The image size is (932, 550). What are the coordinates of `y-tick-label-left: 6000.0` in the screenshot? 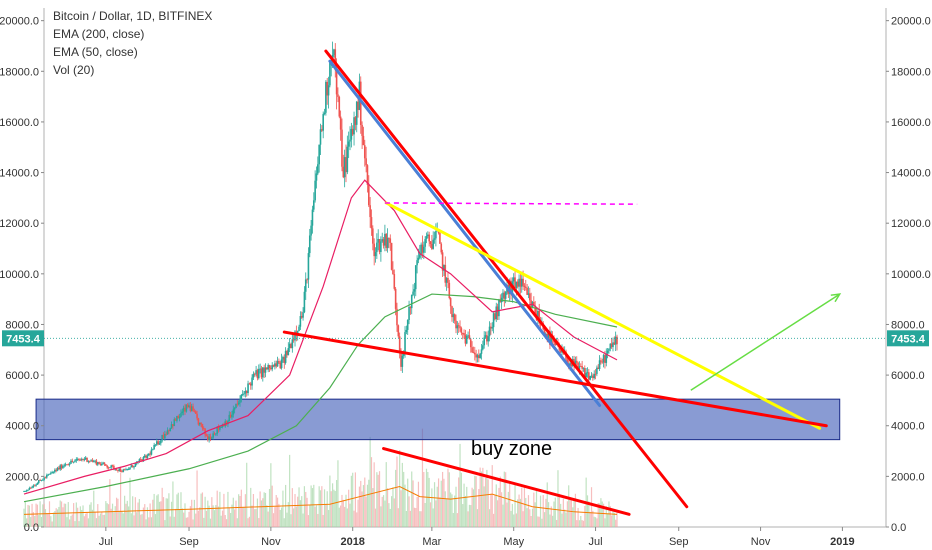 It's located at (22, 376).